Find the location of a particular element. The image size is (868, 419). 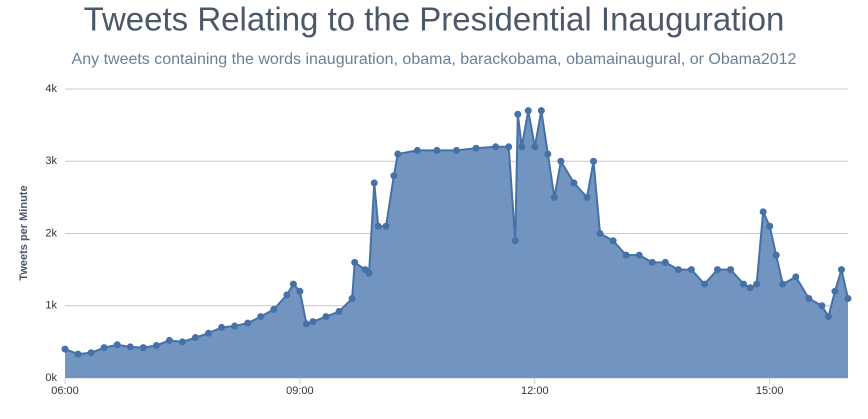

y-axis-title: Tweets per Minute is located at coordinates (24, 232).